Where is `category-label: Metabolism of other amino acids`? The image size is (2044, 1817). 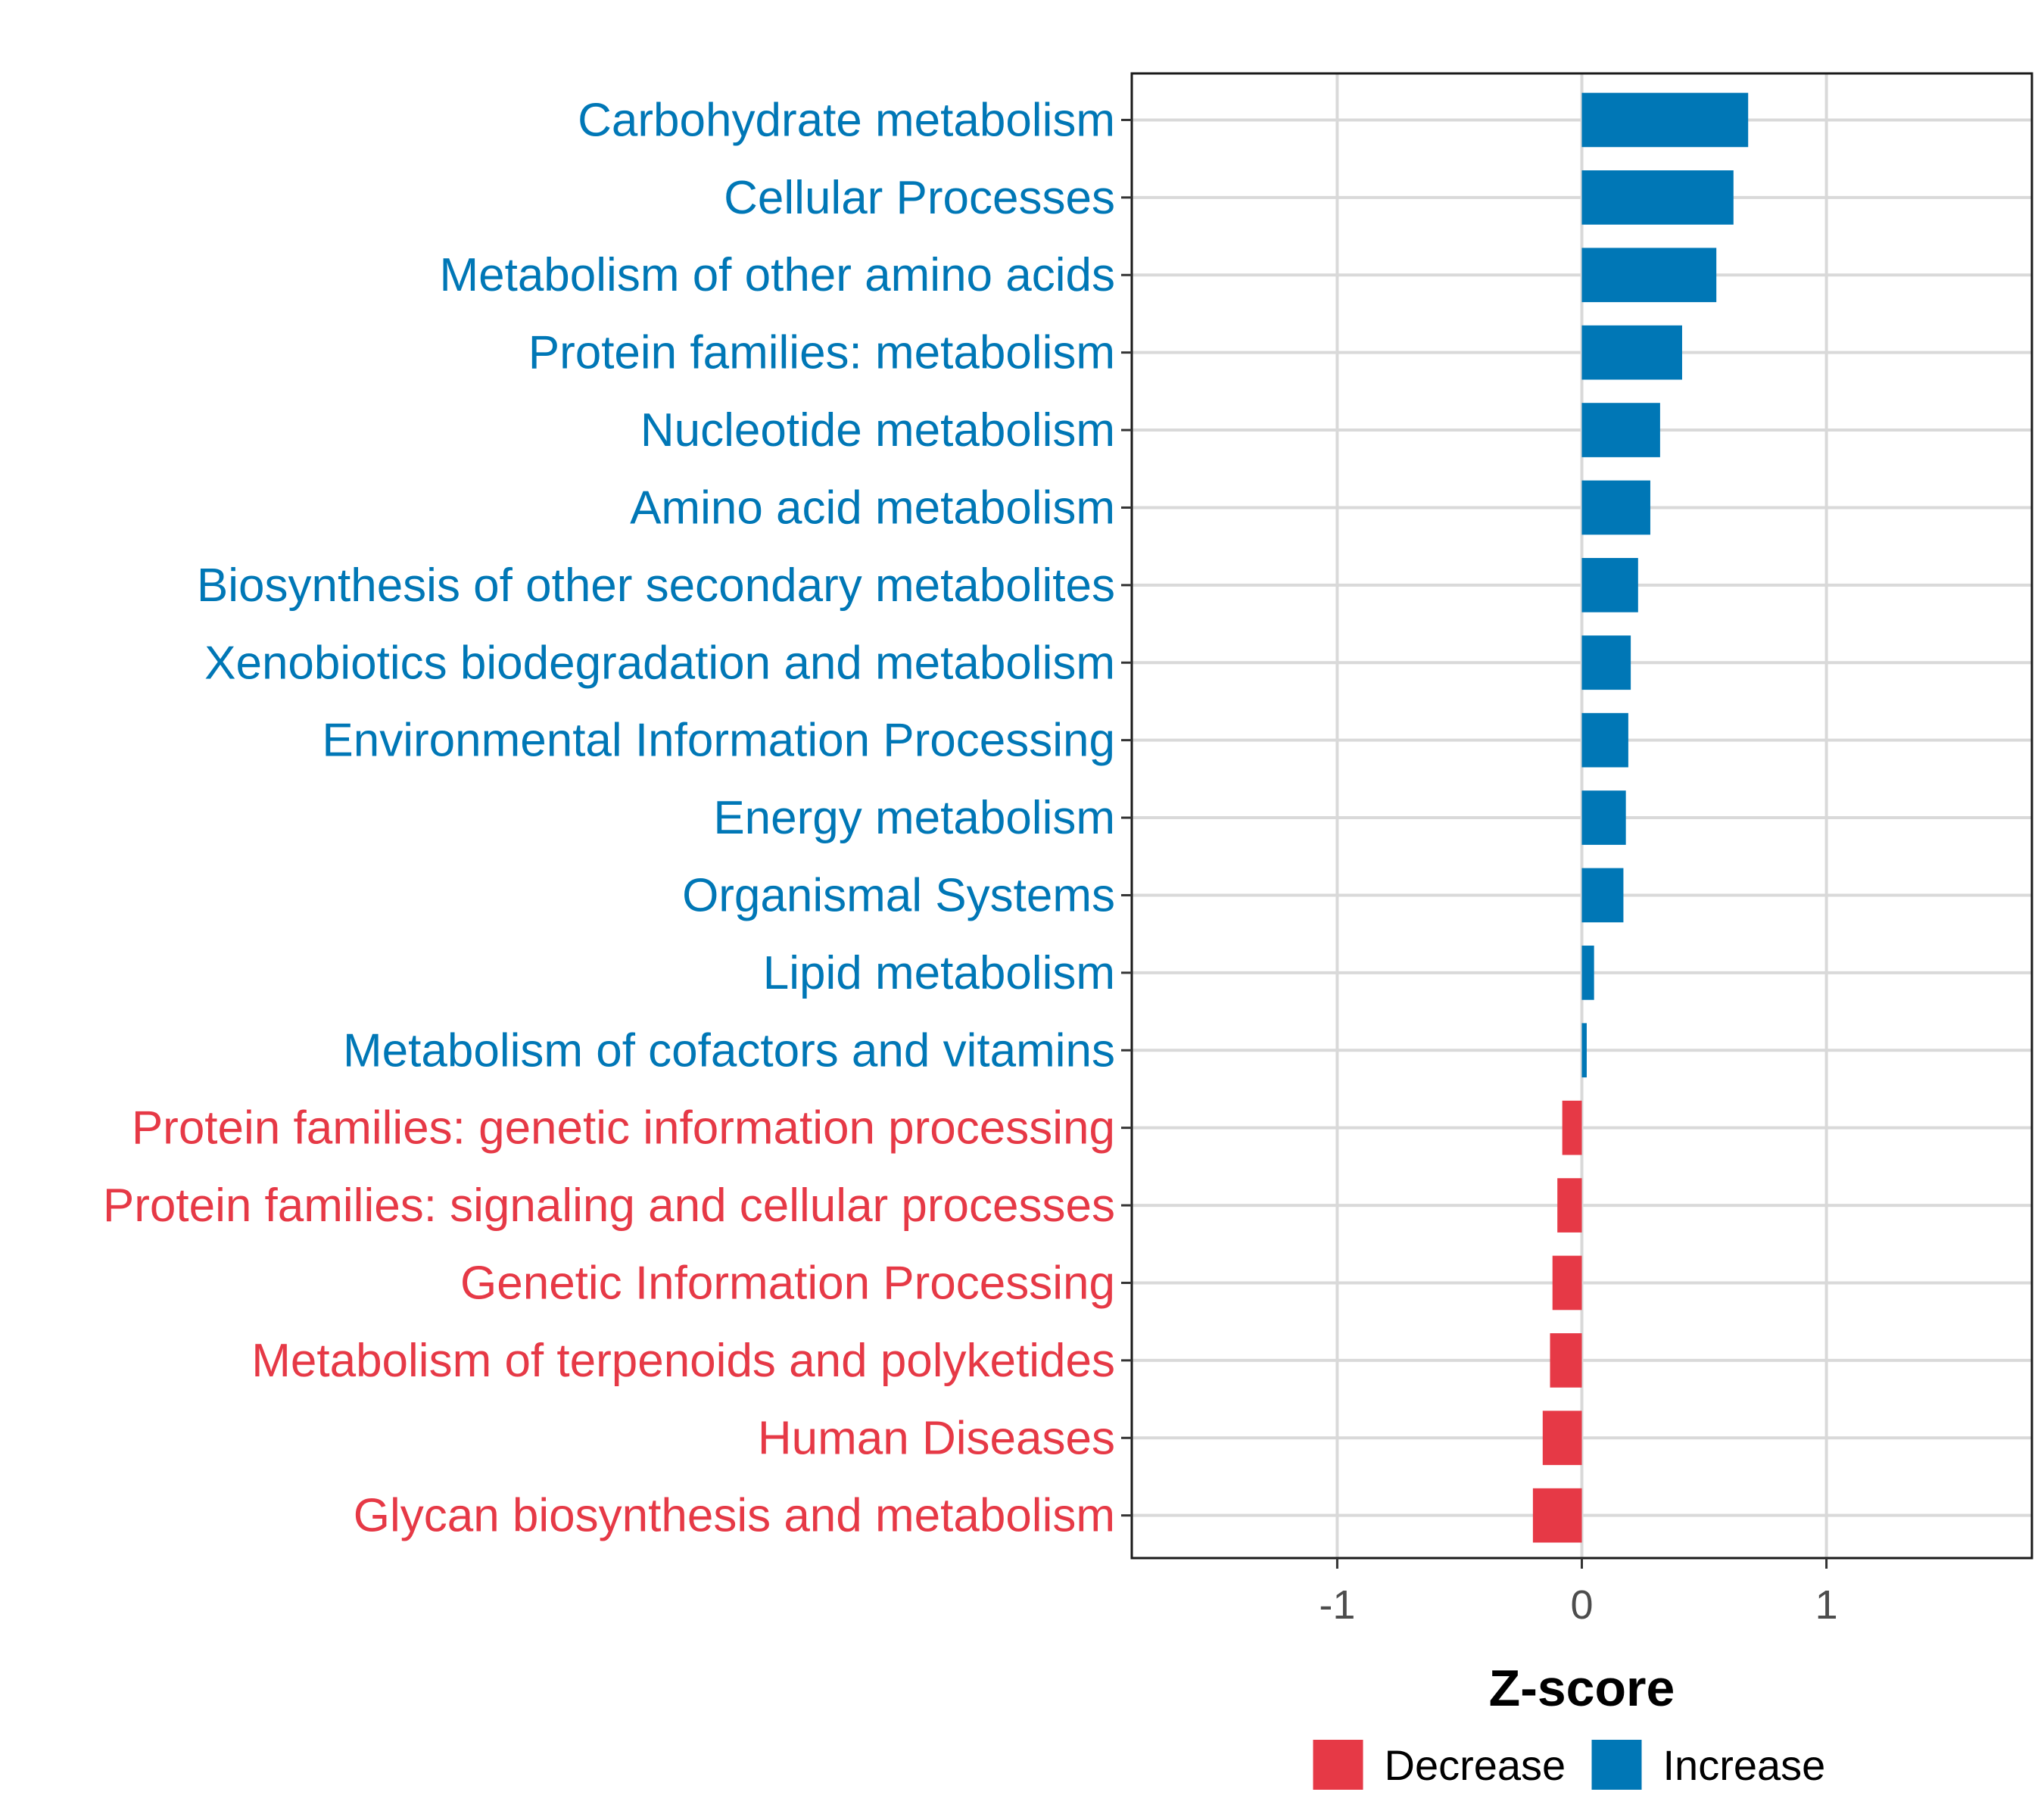
category-label: Metabolism of other amino acids is located at coordinates (777, 275).